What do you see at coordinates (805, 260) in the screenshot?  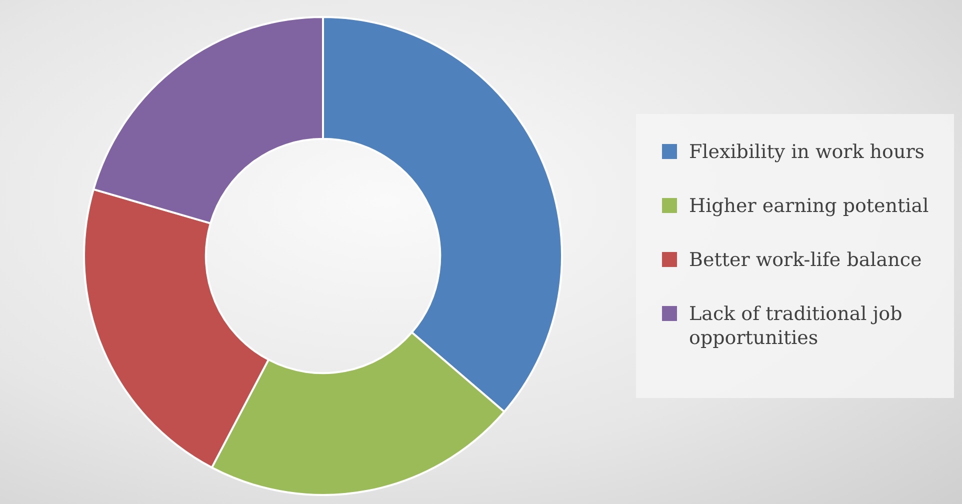 I see `legend-label: Better work-life balance` at bounding box center [805, 260].